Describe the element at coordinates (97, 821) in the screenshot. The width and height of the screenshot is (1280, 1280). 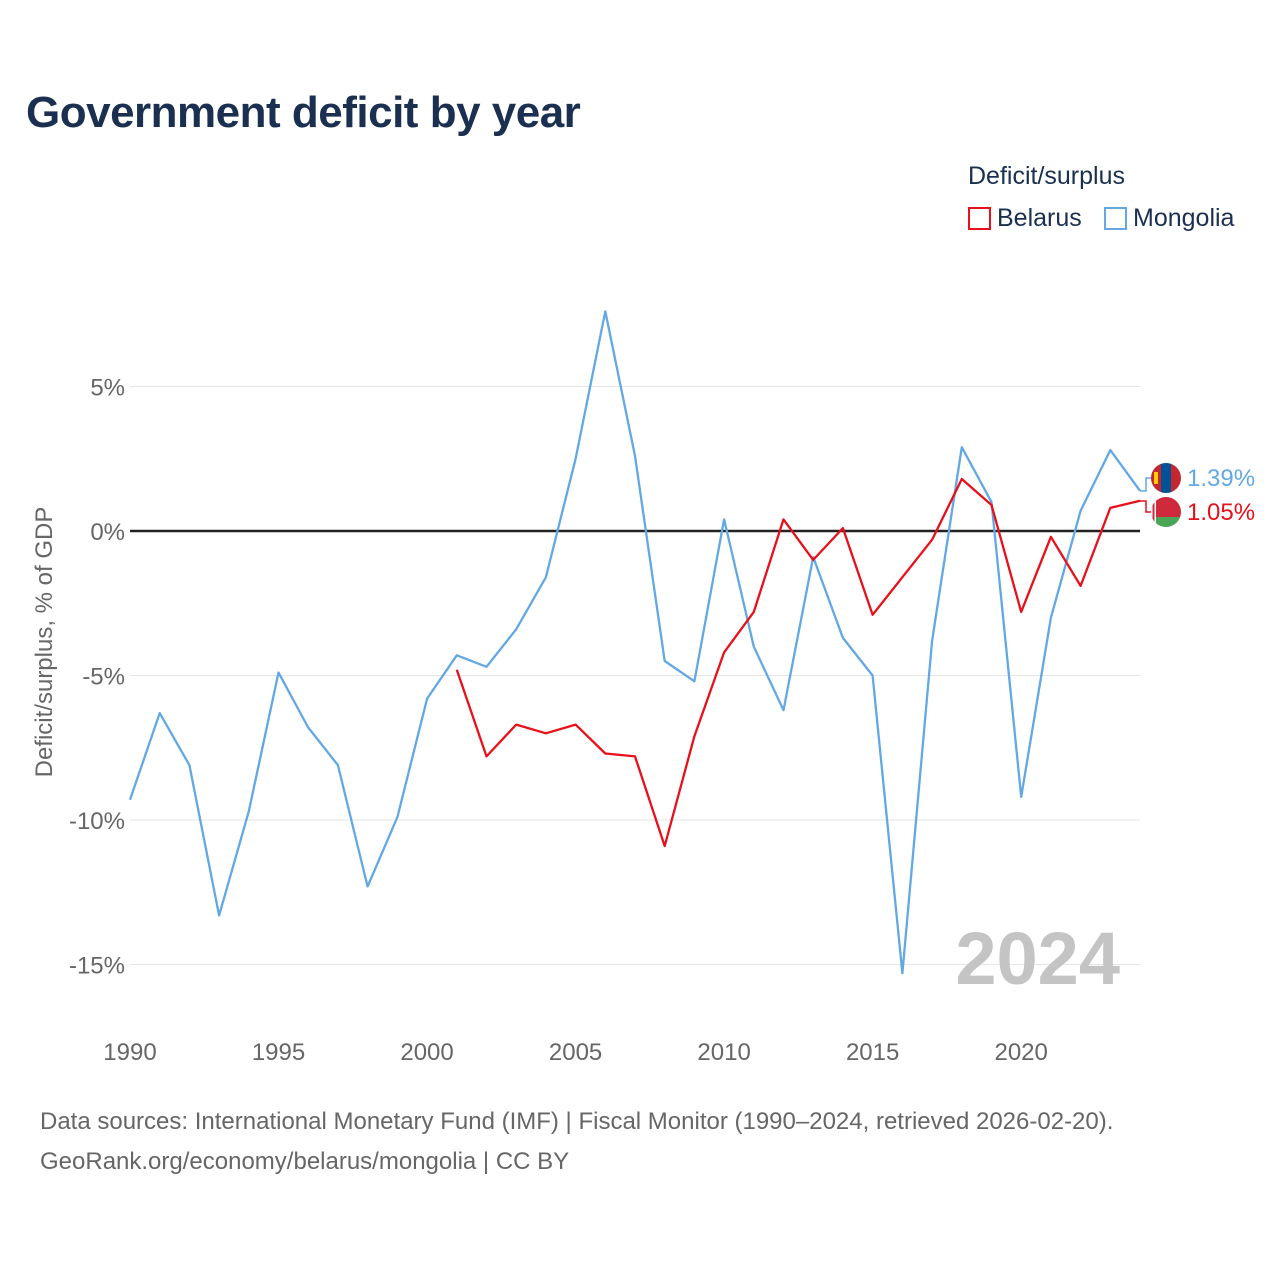
I see `y-tick-label: -10%` at that location.